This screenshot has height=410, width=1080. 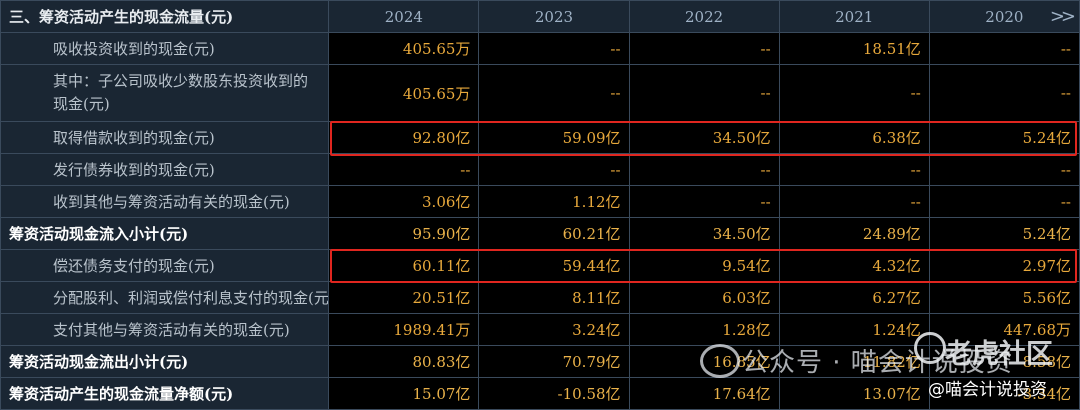 I want to click on watermark-wechat: 公众号 · 喵会计说投资, so click(x=877, y=363).